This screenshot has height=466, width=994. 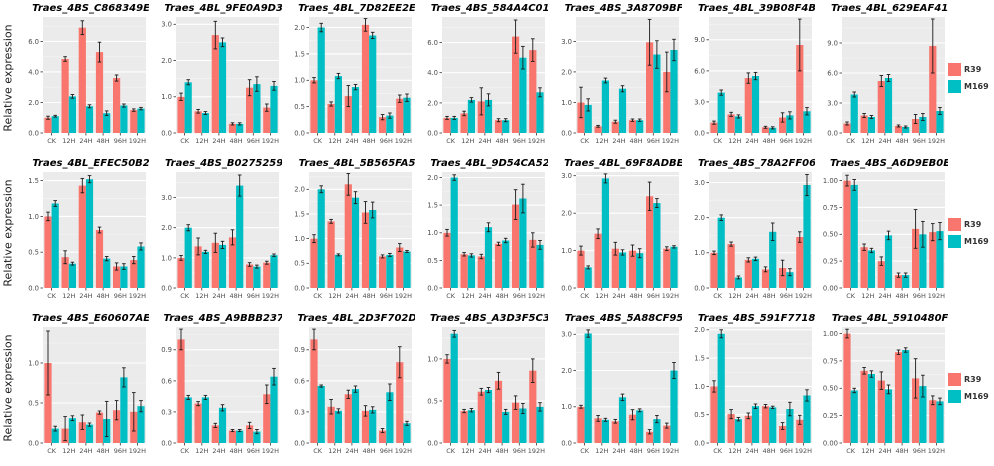 What do you see at coordinates (623, 163) in the screenshot?
I see `chart-title: Traes_4BL_69F8ADBEC` at bounding box center [623, 163].